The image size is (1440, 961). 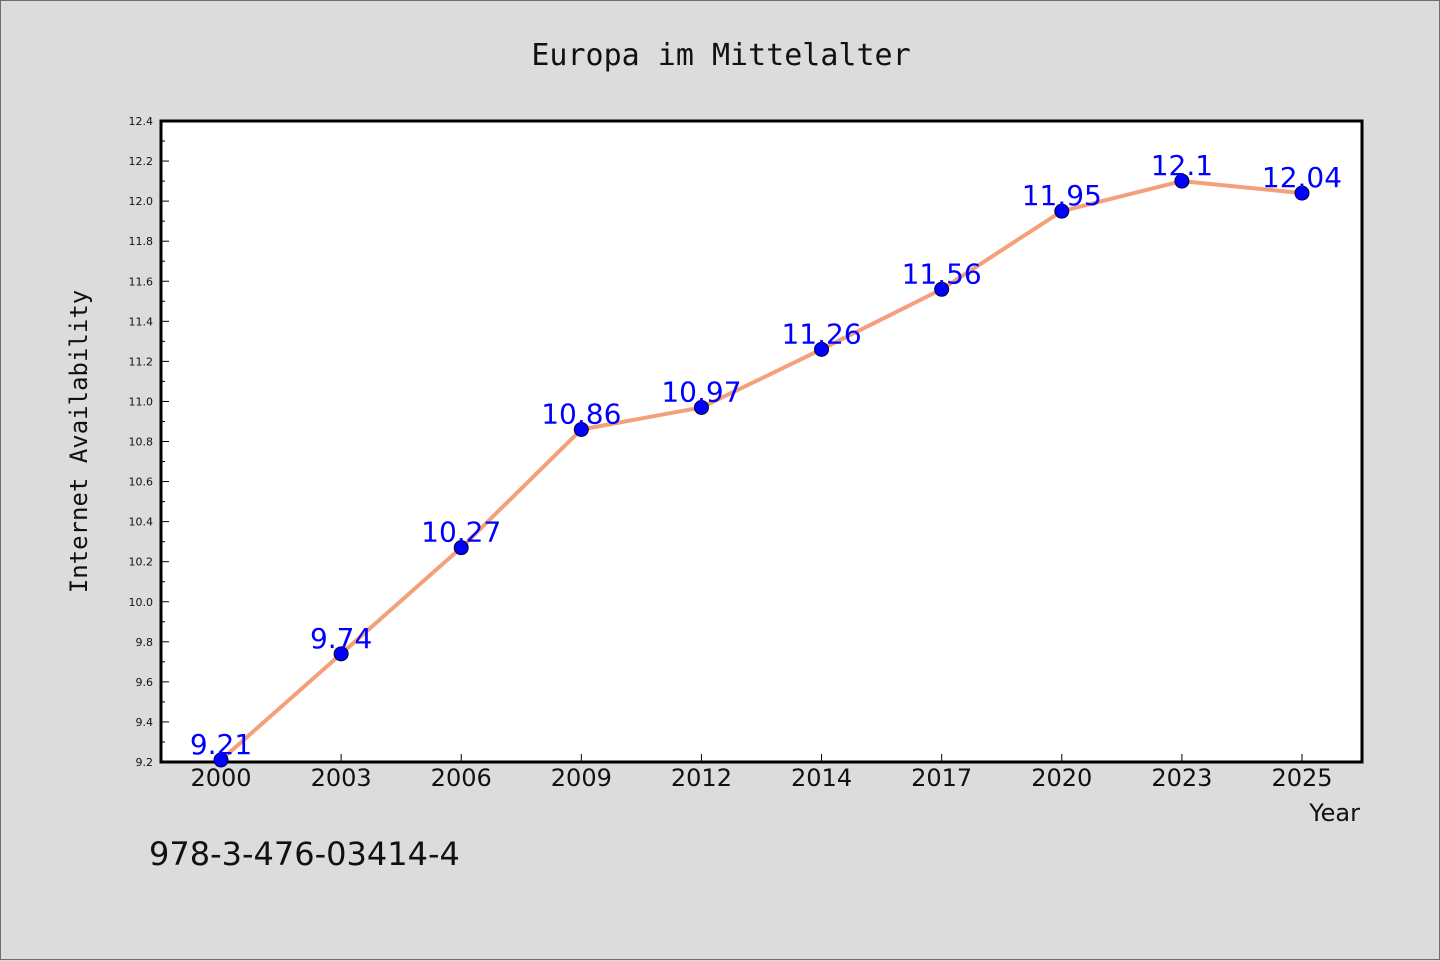 I want to click on y-tick-label: 11.6, so click(x=141, y=281).